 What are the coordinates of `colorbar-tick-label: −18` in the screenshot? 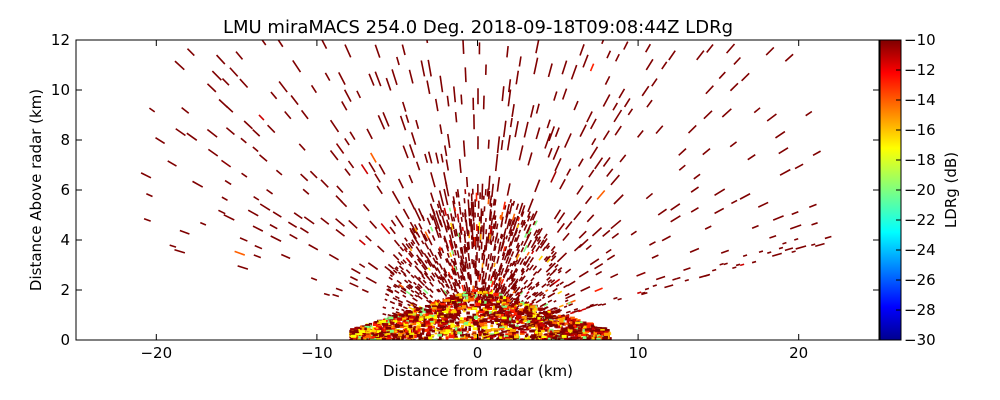 It's located at (920, 160).